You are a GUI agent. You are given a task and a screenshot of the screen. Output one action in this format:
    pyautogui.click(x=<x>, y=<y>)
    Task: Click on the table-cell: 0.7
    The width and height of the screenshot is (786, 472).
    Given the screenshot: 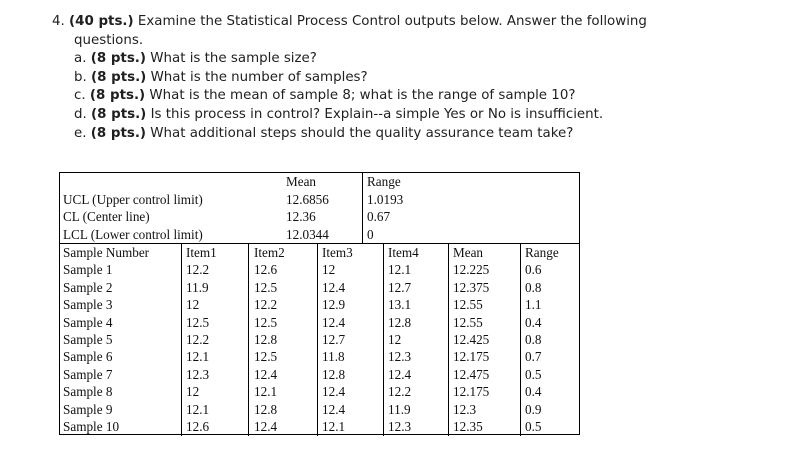 What is the action you would take?
    pyautogui.click(x=533, y=357)
    